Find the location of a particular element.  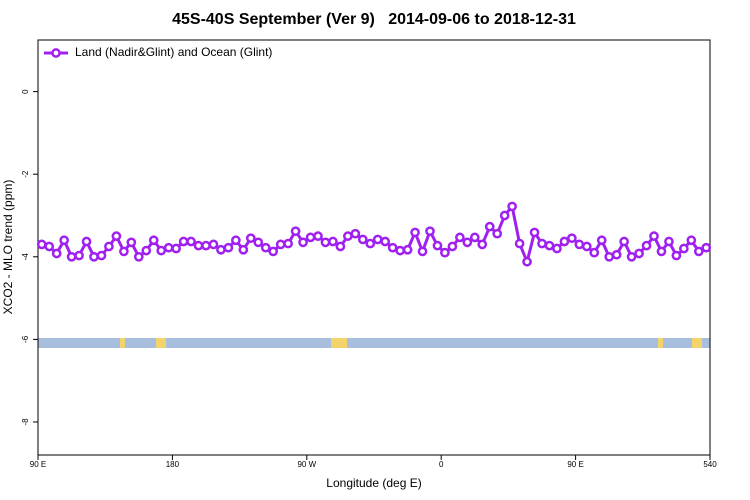

x-axis-label: Longitude (deg E) is located at coordinates (373, 483).